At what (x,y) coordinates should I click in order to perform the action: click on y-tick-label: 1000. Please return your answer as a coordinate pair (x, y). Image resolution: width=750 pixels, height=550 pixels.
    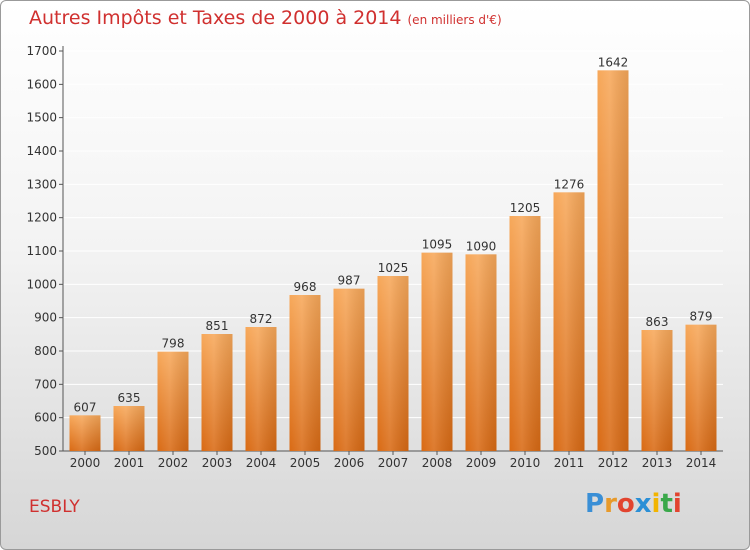
    Looking at the image, I should click on (41, 284).